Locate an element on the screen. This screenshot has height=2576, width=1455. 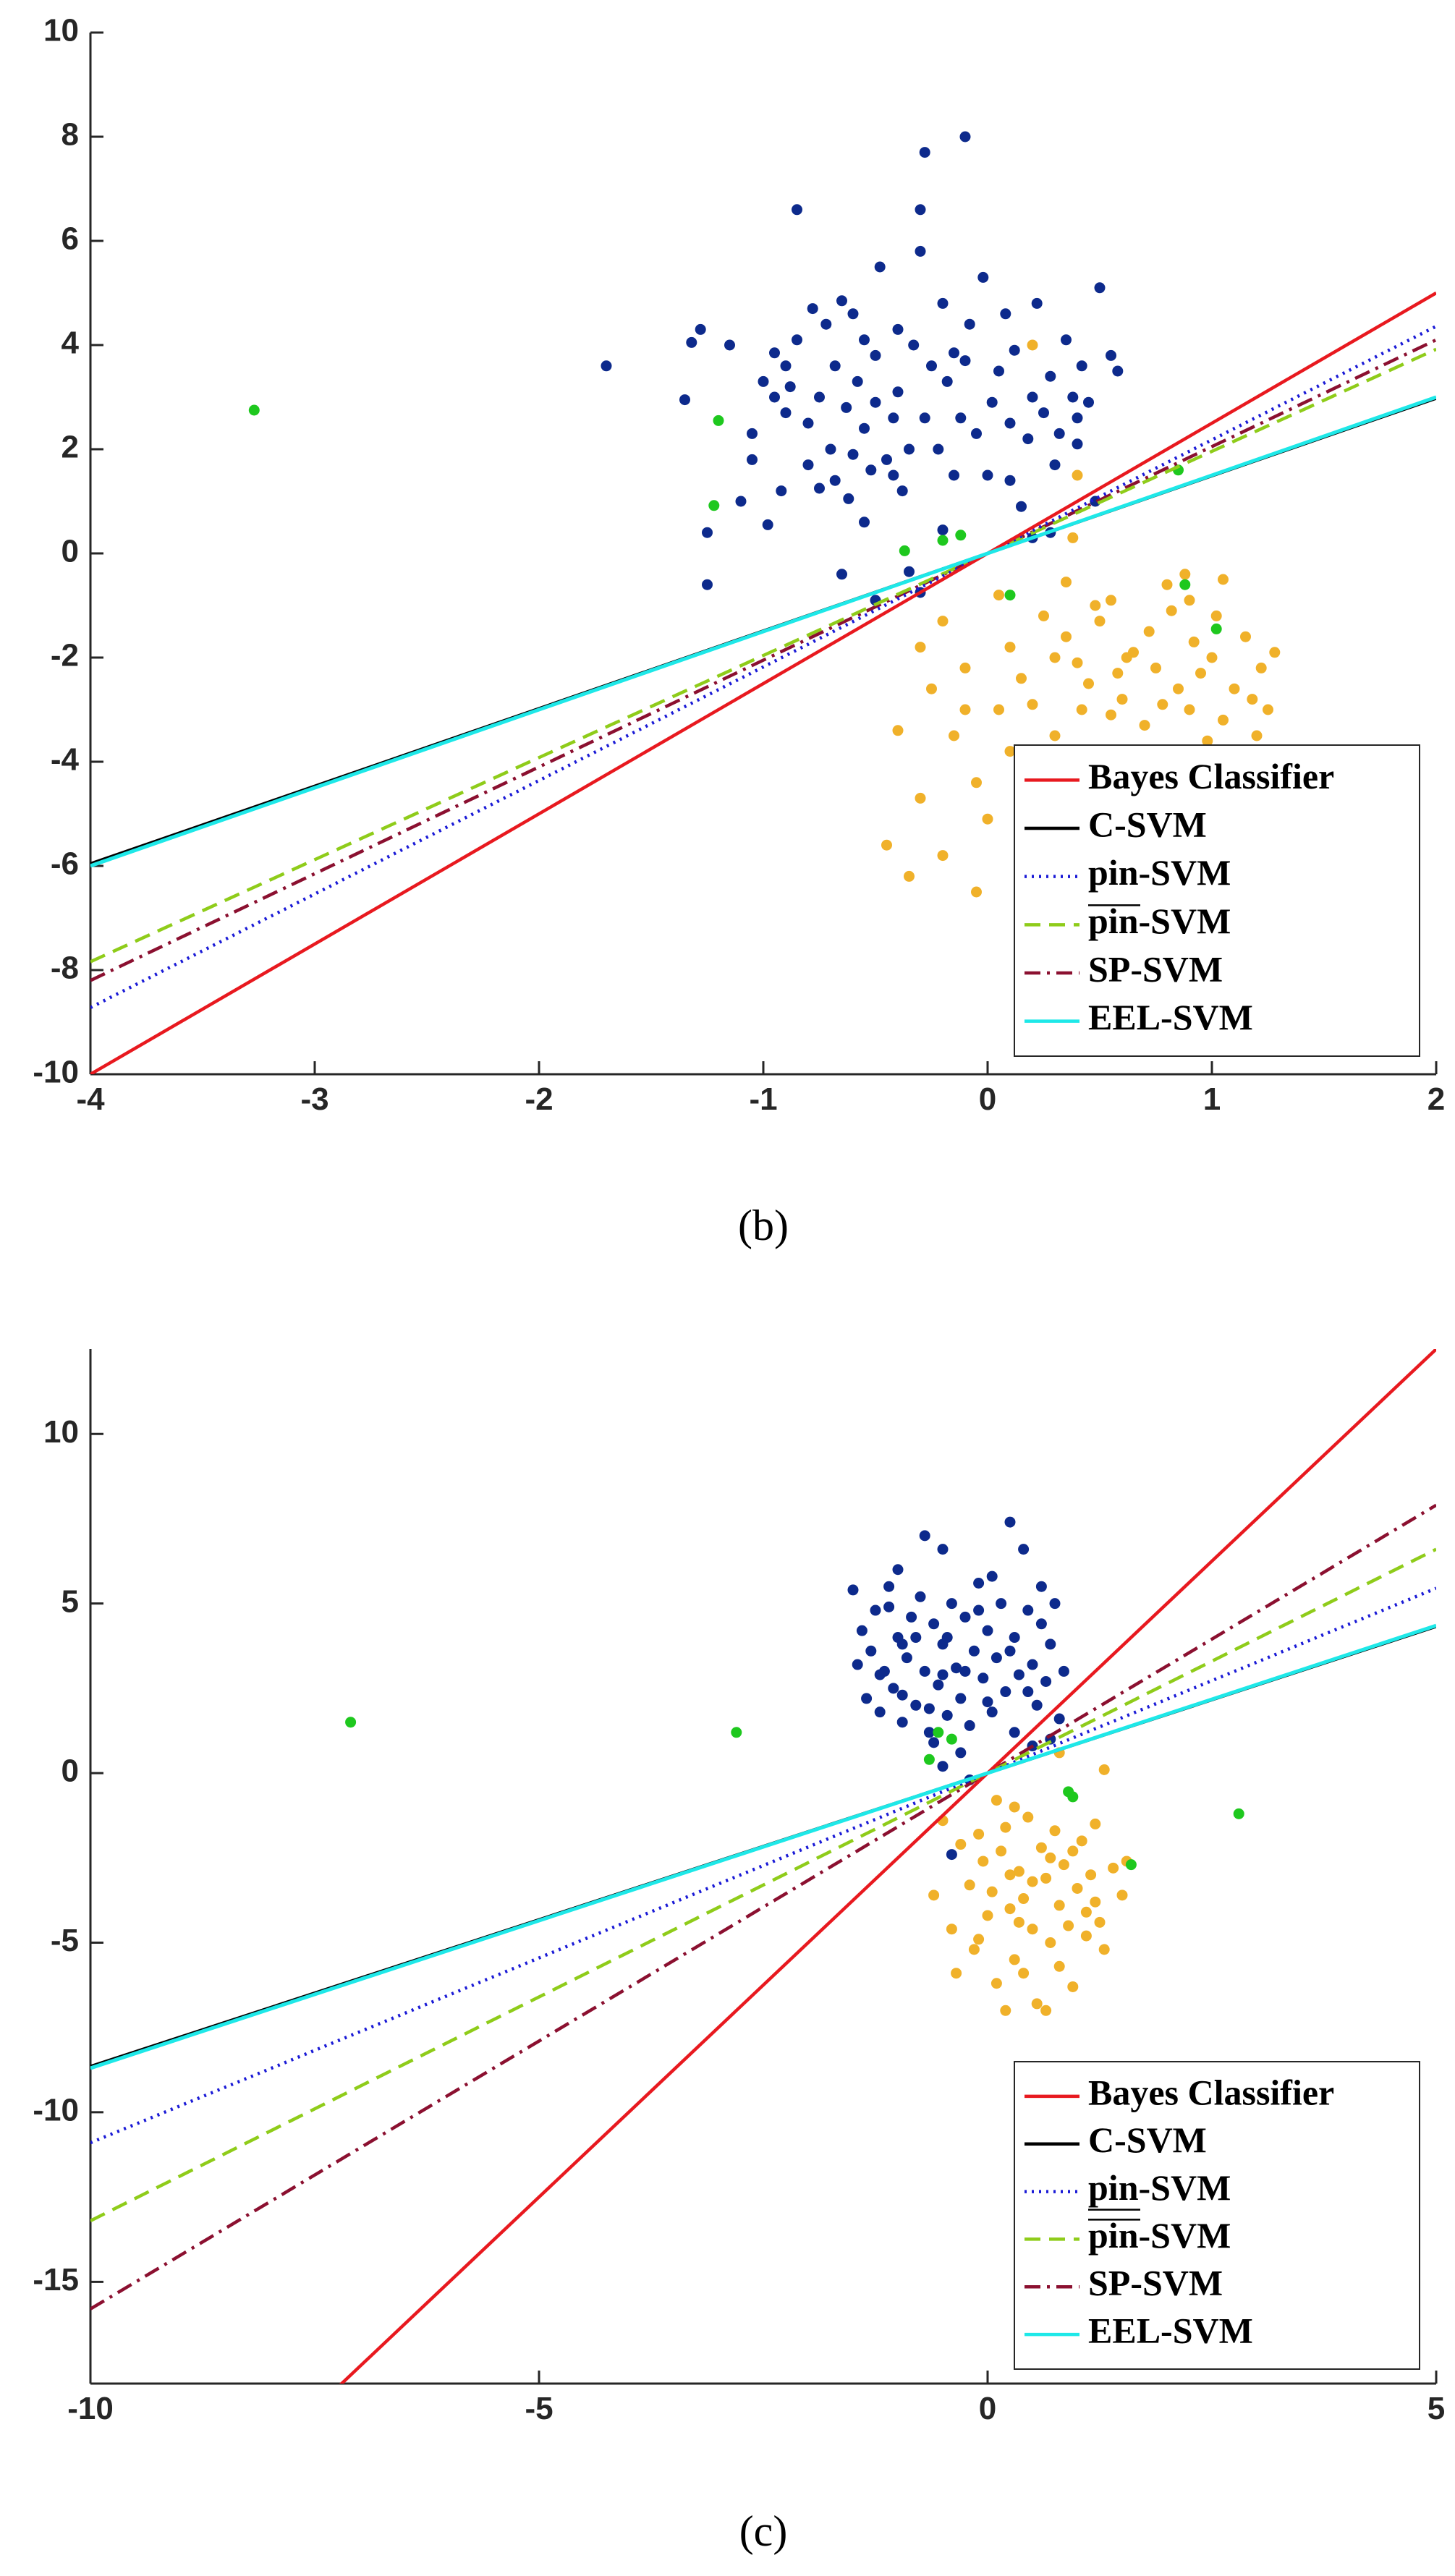
x-tick-label: 1 is located at coordinates (1212, 1099).